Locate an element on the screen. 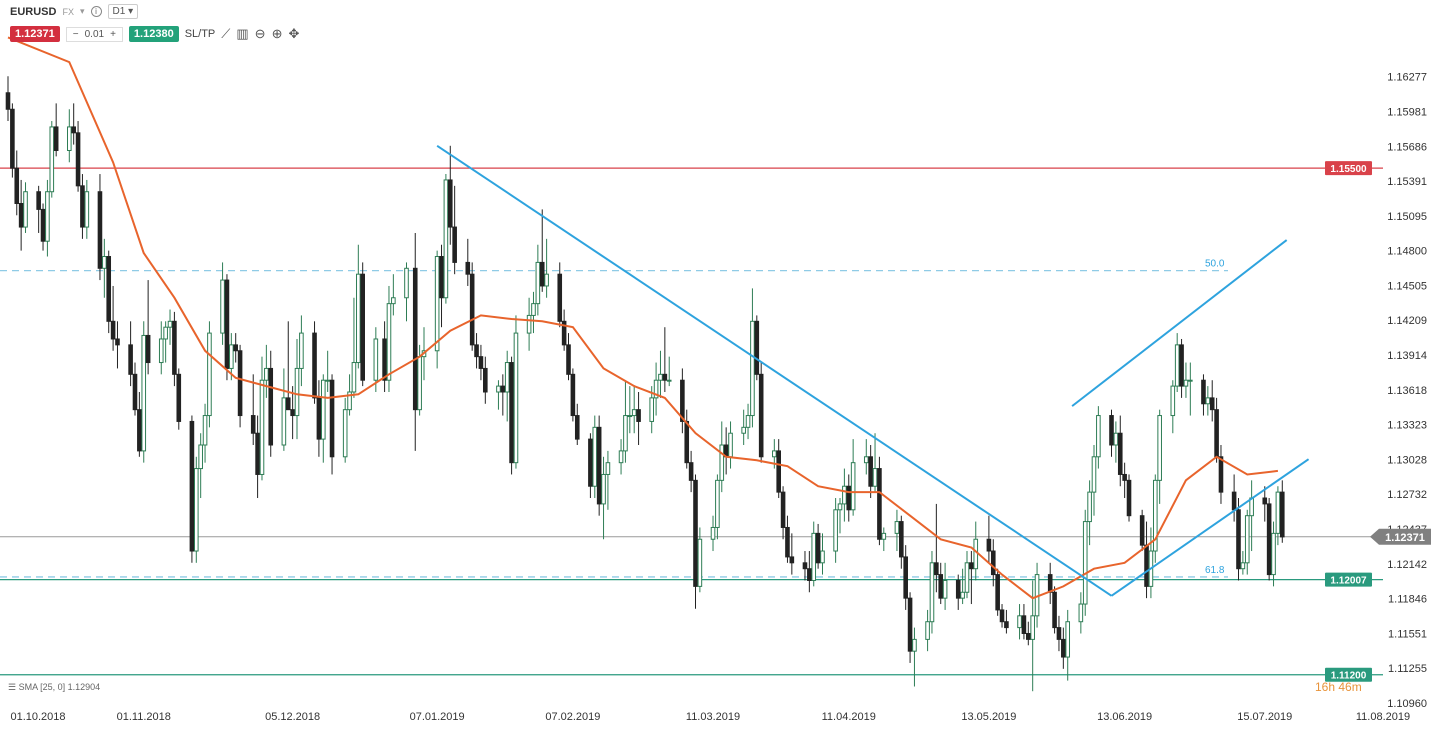  y-tick-label: 1.11255 is located at coordinates (1407, 669).